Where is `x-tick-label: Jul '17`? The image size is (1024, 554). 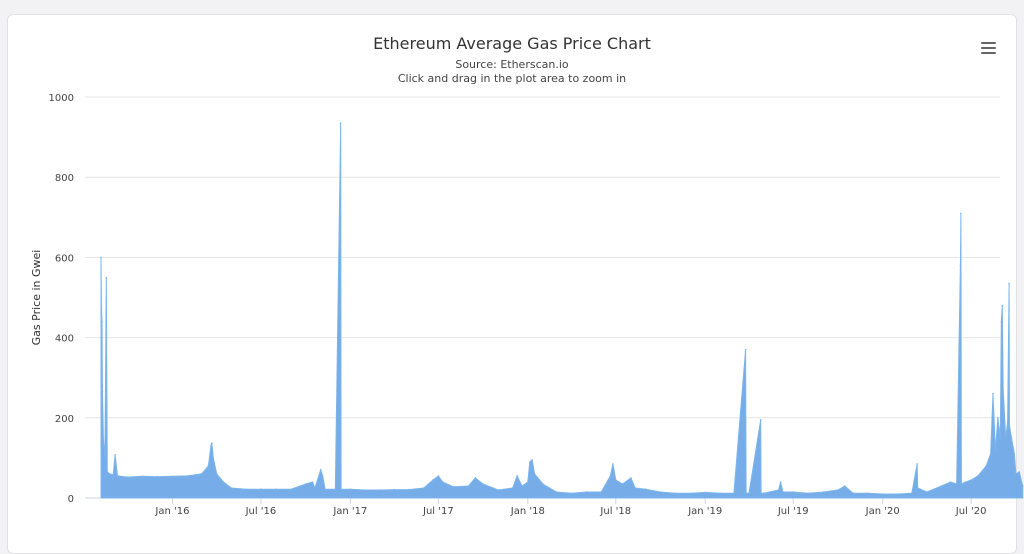
x-tick-label: Jul '17 is located at coordinates (438, 511).